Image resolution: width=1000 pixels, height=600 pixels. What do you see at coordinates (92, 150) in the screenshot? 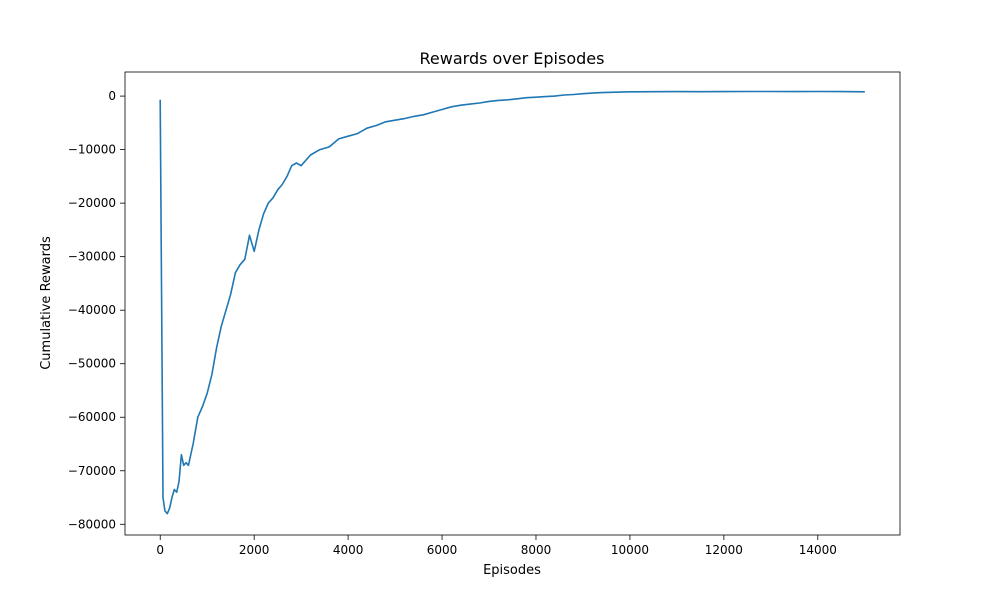
I see `y-tick-label: −10000` at bounding box center [92, 150].